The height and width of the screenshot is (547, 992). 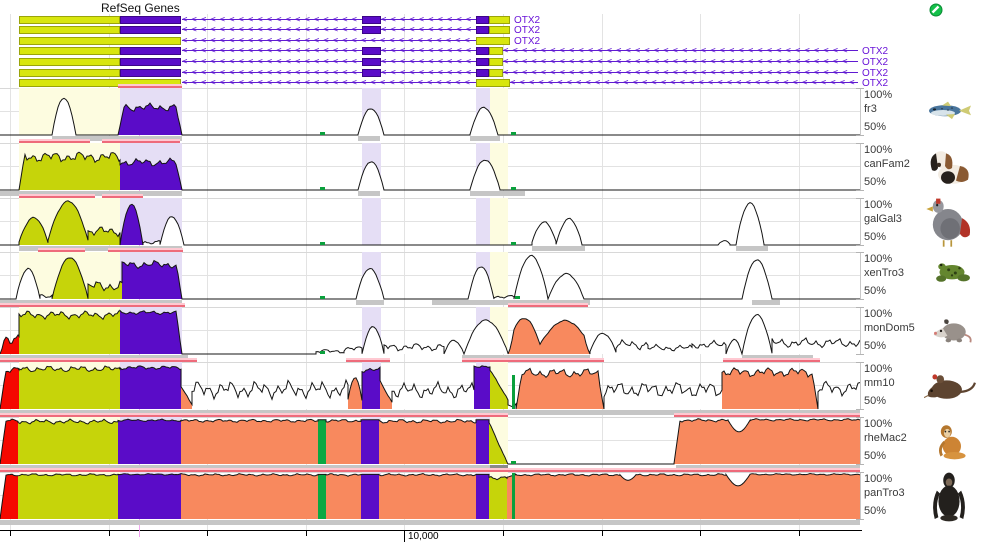 I want to click on track-species-label: xenTro3, so click(x=884, y=273).